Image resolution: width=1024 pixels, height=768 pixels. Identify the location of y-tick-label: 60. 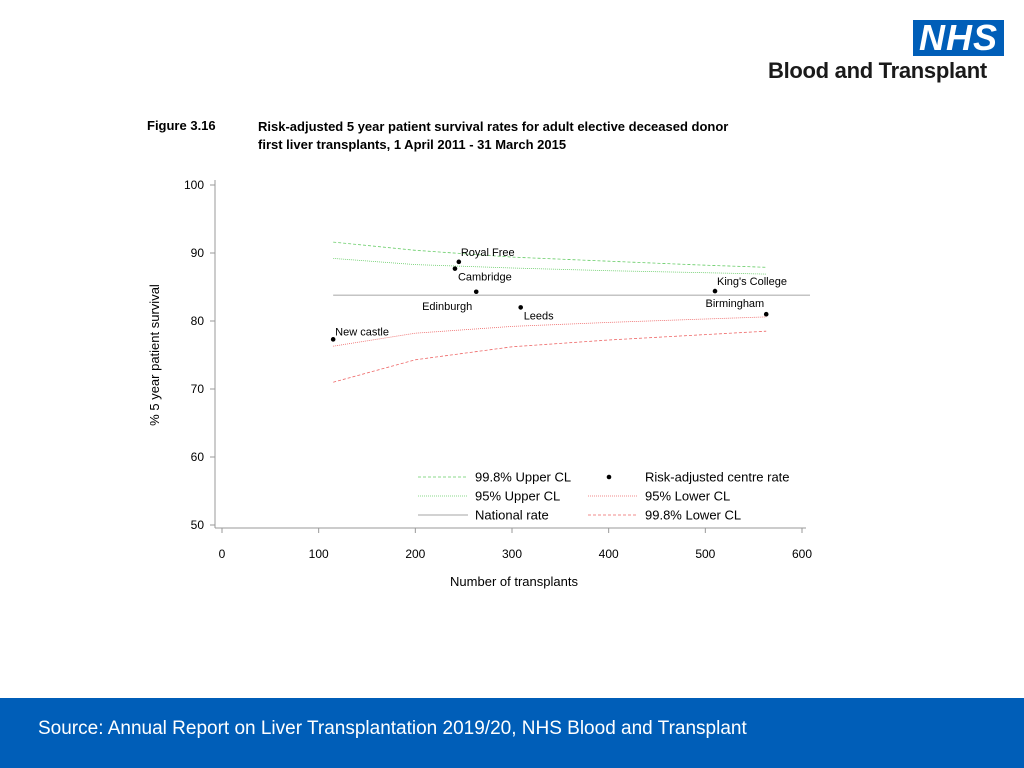
(198, 457).